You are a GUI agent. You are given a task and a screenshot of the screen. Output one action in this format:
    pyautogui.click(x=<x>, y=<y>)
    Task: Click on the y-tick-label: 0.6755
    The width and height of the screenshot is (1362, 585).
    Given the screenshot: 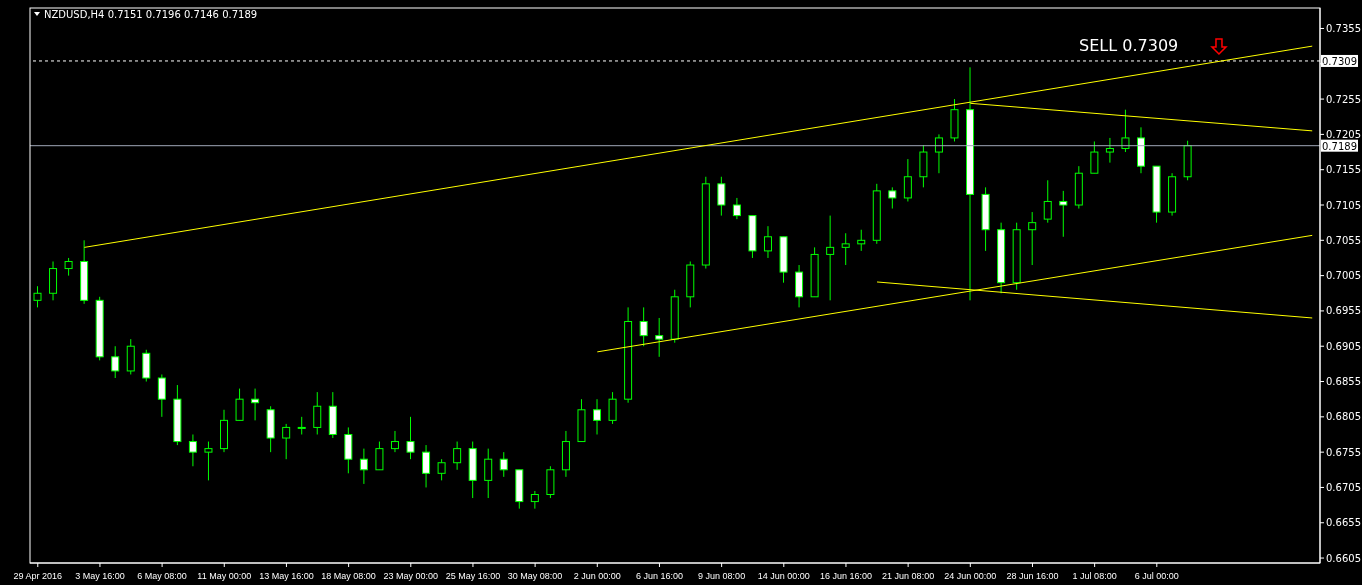 What is the action you would take?
    pyautogui.click(x=1343, y=452)
    